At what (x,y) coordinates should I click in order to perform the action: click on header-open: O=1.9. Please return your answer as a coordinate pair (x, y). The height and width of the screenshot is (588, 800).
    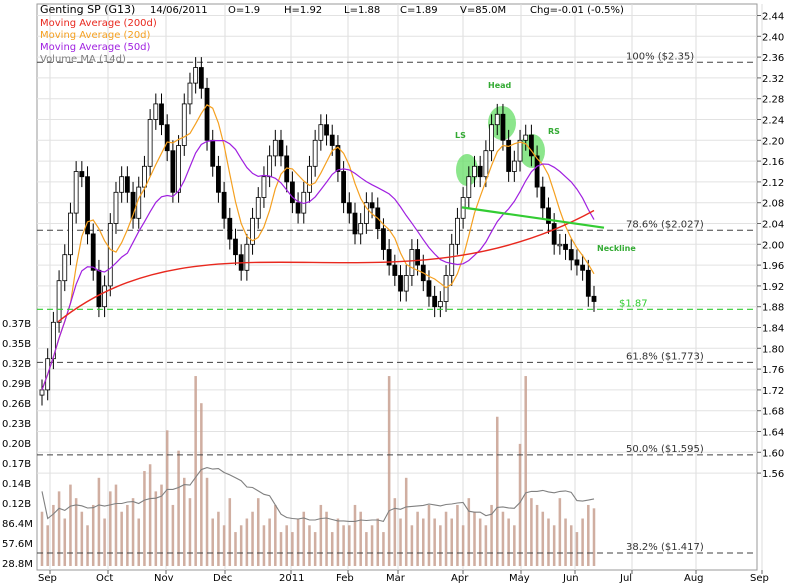
    Looking at the image, I should click on (244, 10).